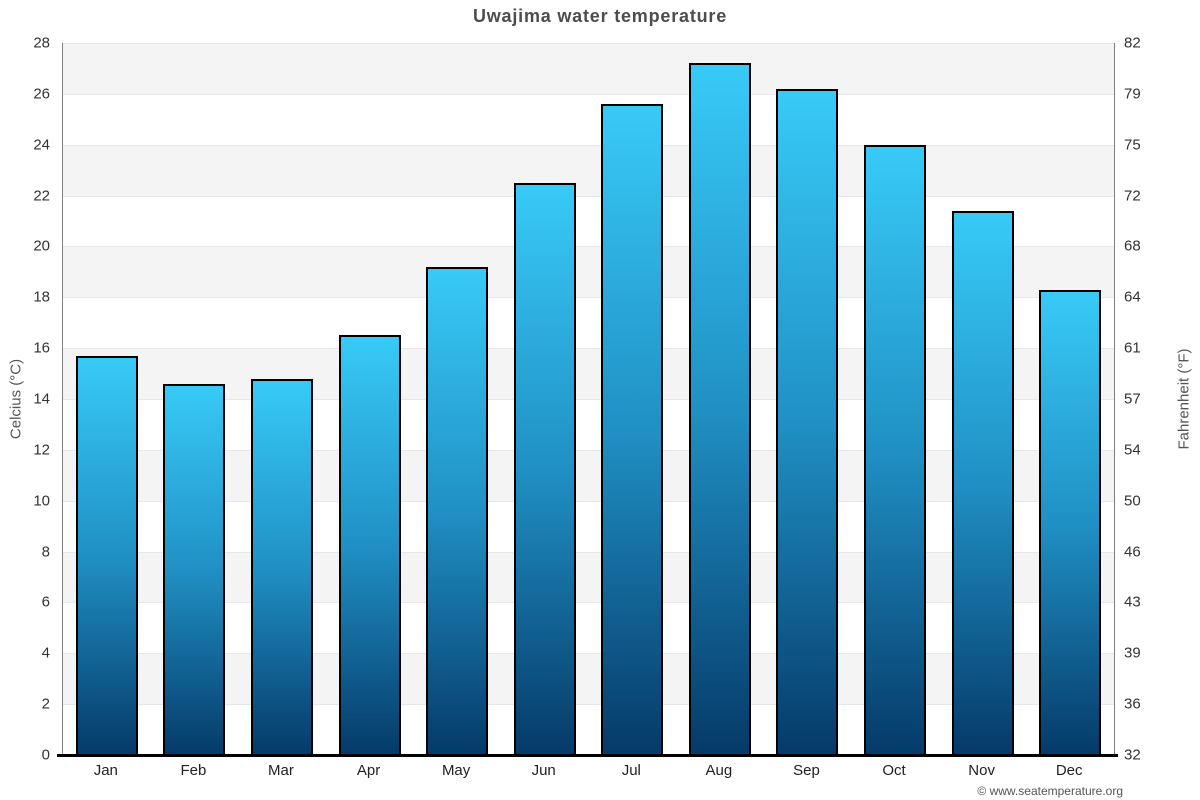  What do you see at coordinates (45, 755) in the screenshot?
I see `y-tick-label-celsius: 0` at bounding box center [45, 755].